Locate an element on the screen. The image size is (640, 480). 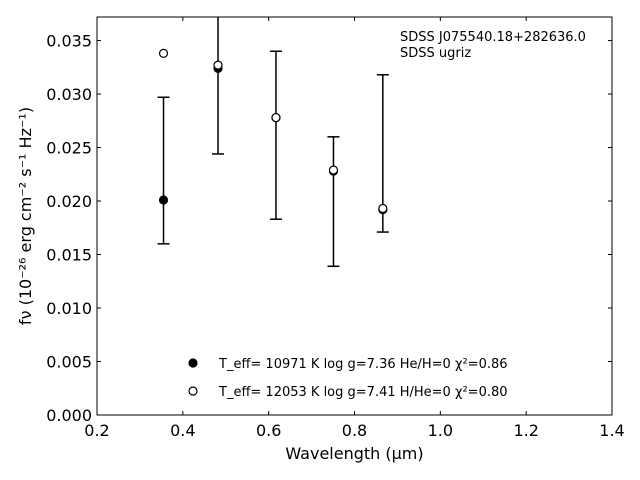
x-tick-label: 0.8 is located at coordinates (354, 430).